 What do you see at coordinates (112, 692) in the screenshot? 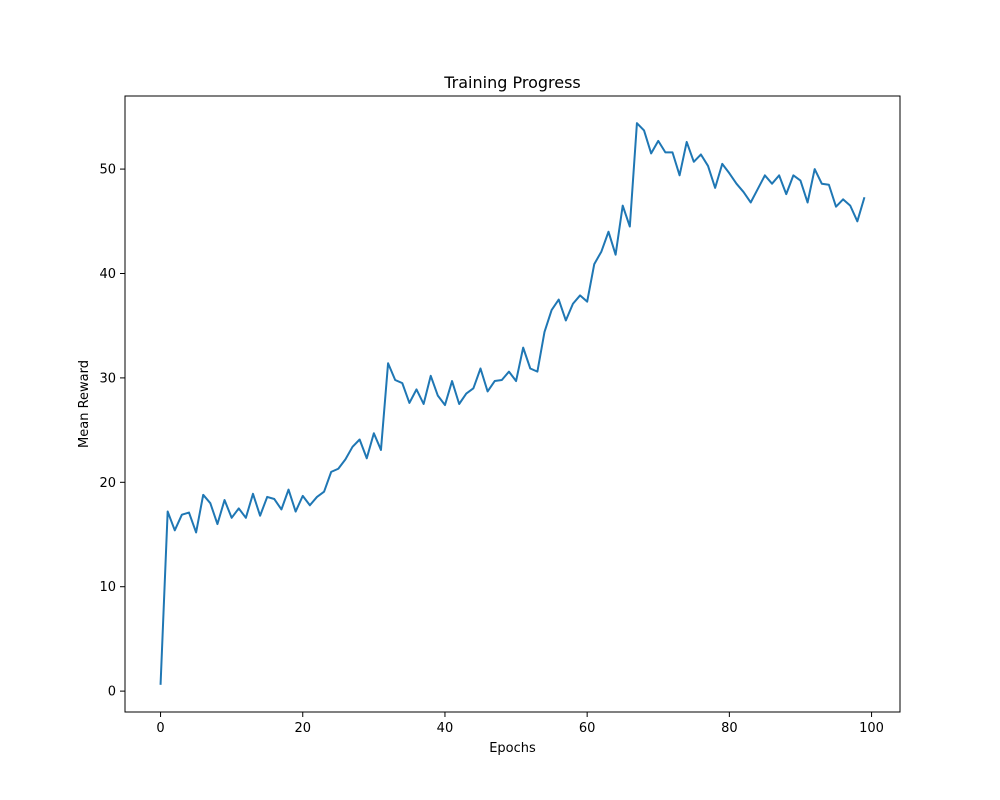
I see `y-tick-label: 0` at bounding box center [112, 692].